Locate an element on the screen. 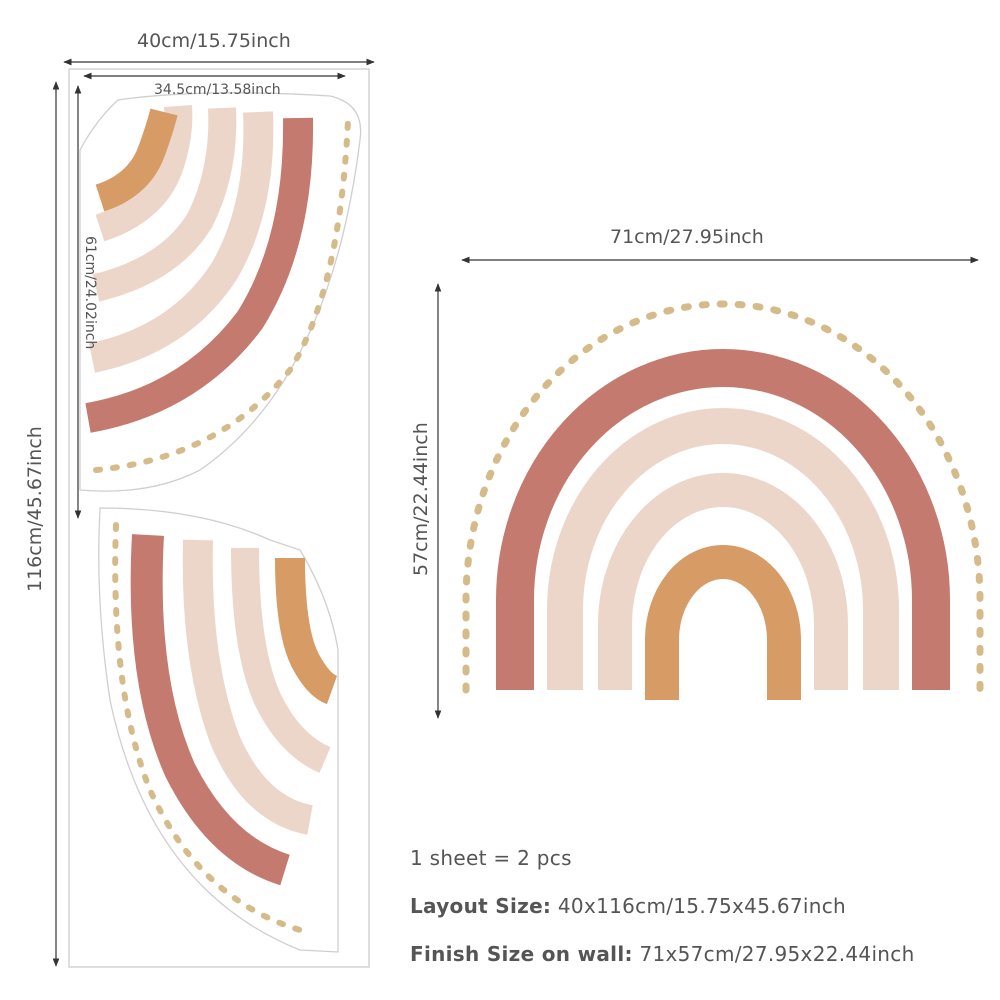  sticker-piece-top is located at coordinates (220, 292).